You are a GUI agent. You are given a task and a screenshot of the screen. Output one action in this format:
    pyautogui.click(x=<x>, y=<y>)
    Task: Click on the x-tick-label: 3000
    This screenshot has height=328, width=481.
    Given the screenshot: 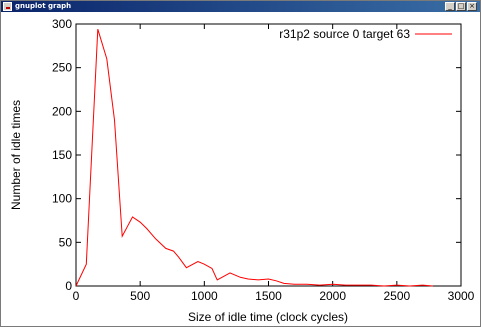 What is the action you would take?
    pyautogui.click(x=461, y=296)
    